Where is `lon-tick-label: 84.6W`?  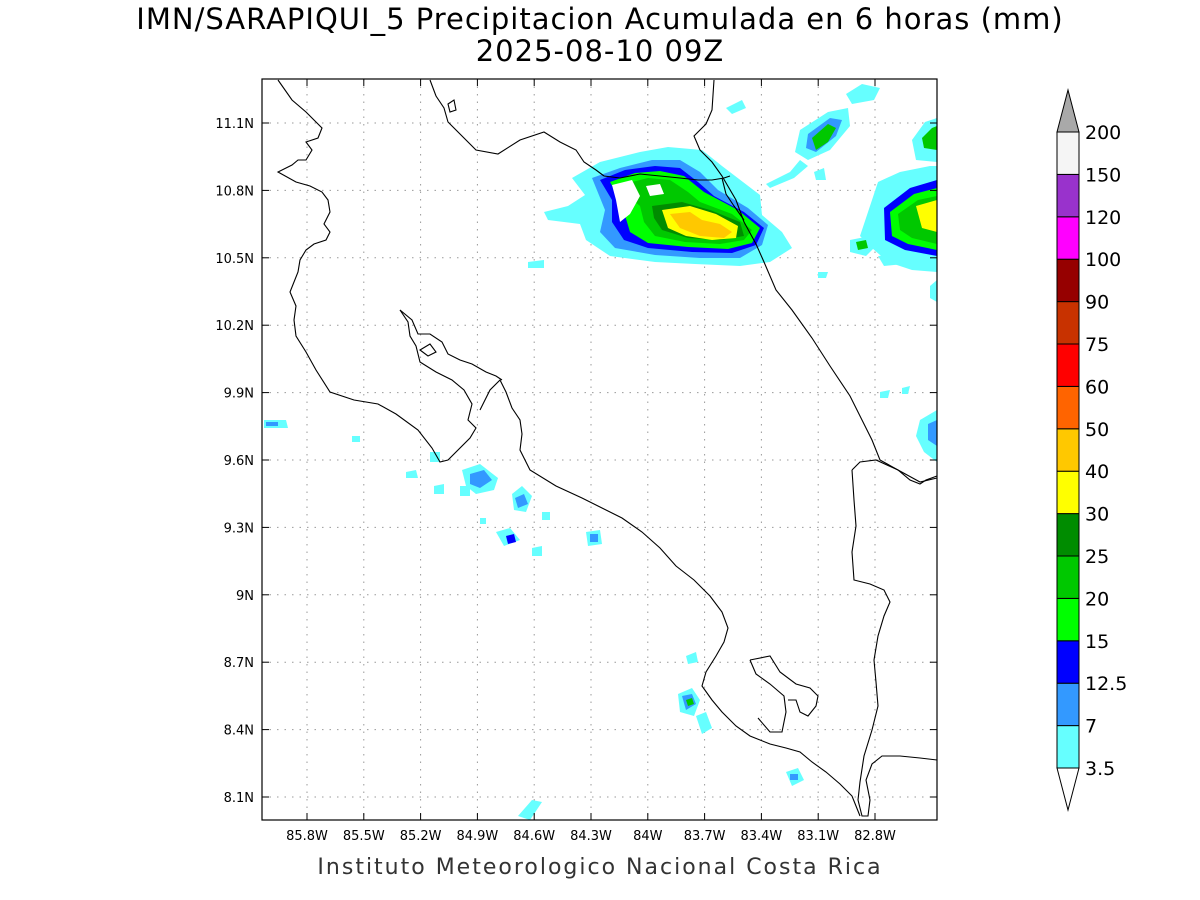 lon-tick-label: 84.6W is located at coordinates (534, 836).